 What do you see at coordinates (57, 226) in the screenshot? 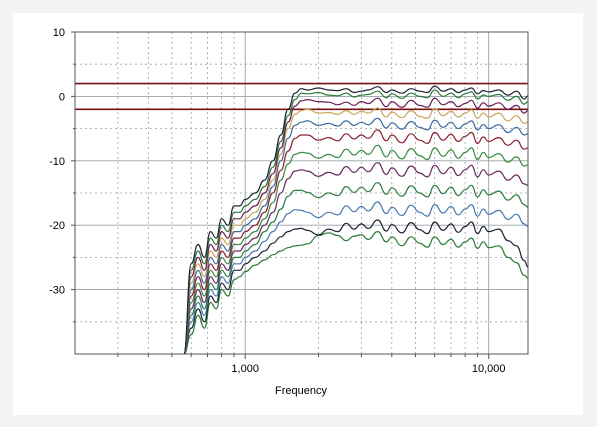
I see `y-tick-label: -20` at bounding box center [57, 226].